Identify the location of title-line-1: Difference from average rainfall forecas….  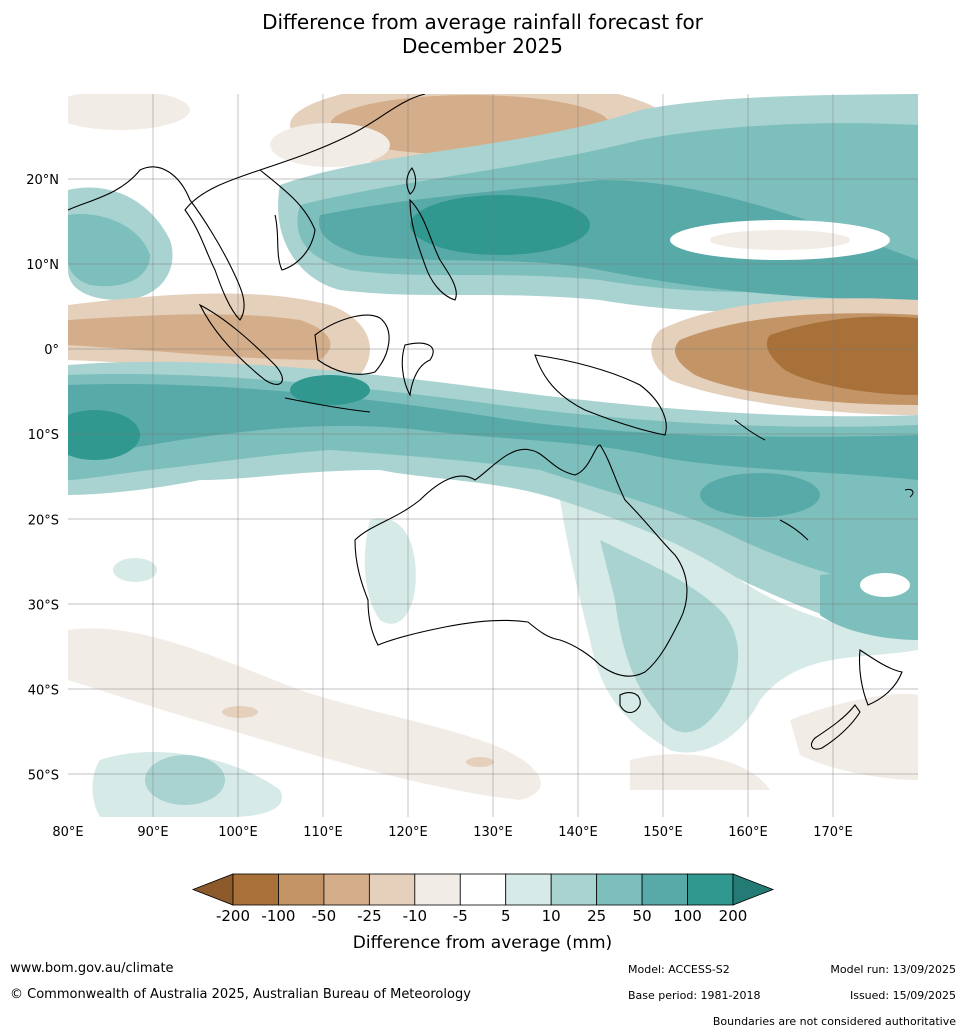
(482, 22).